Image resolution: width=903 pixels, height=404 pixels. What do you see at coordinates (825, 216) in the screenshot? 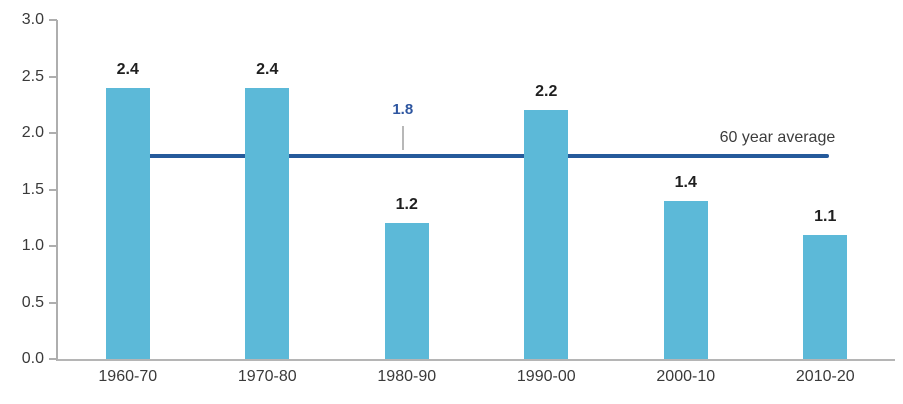
I see `bar-value-label: 1.1` at bounding box center [825, 216].